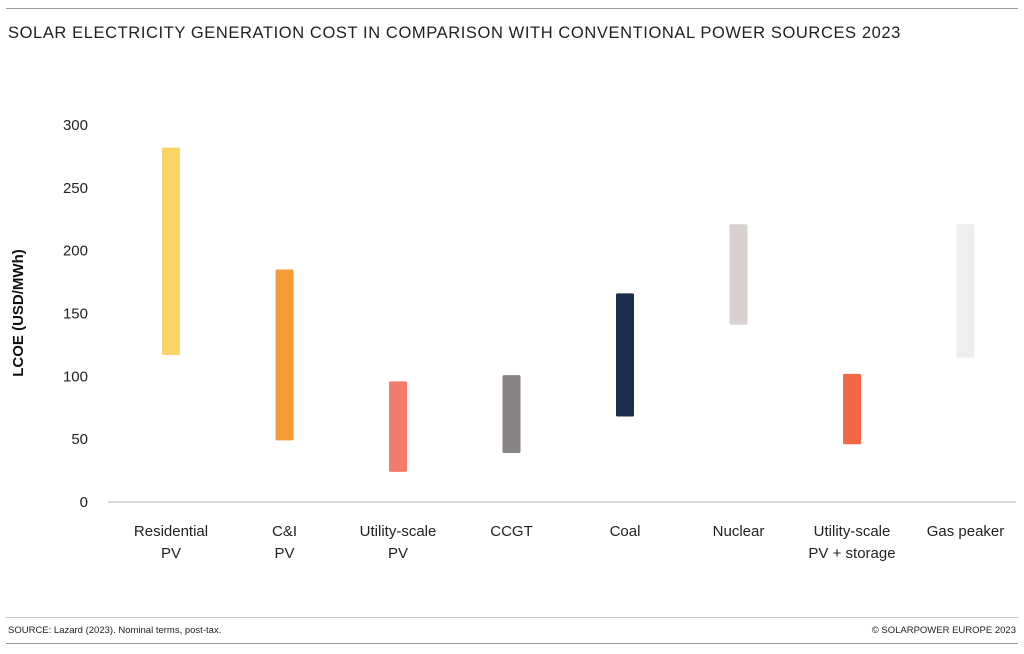 This screenshot has width=1024, height=654. Describe the element at coordinates (512, 643) in the screenshot. I see `bottom-rule` at that location.